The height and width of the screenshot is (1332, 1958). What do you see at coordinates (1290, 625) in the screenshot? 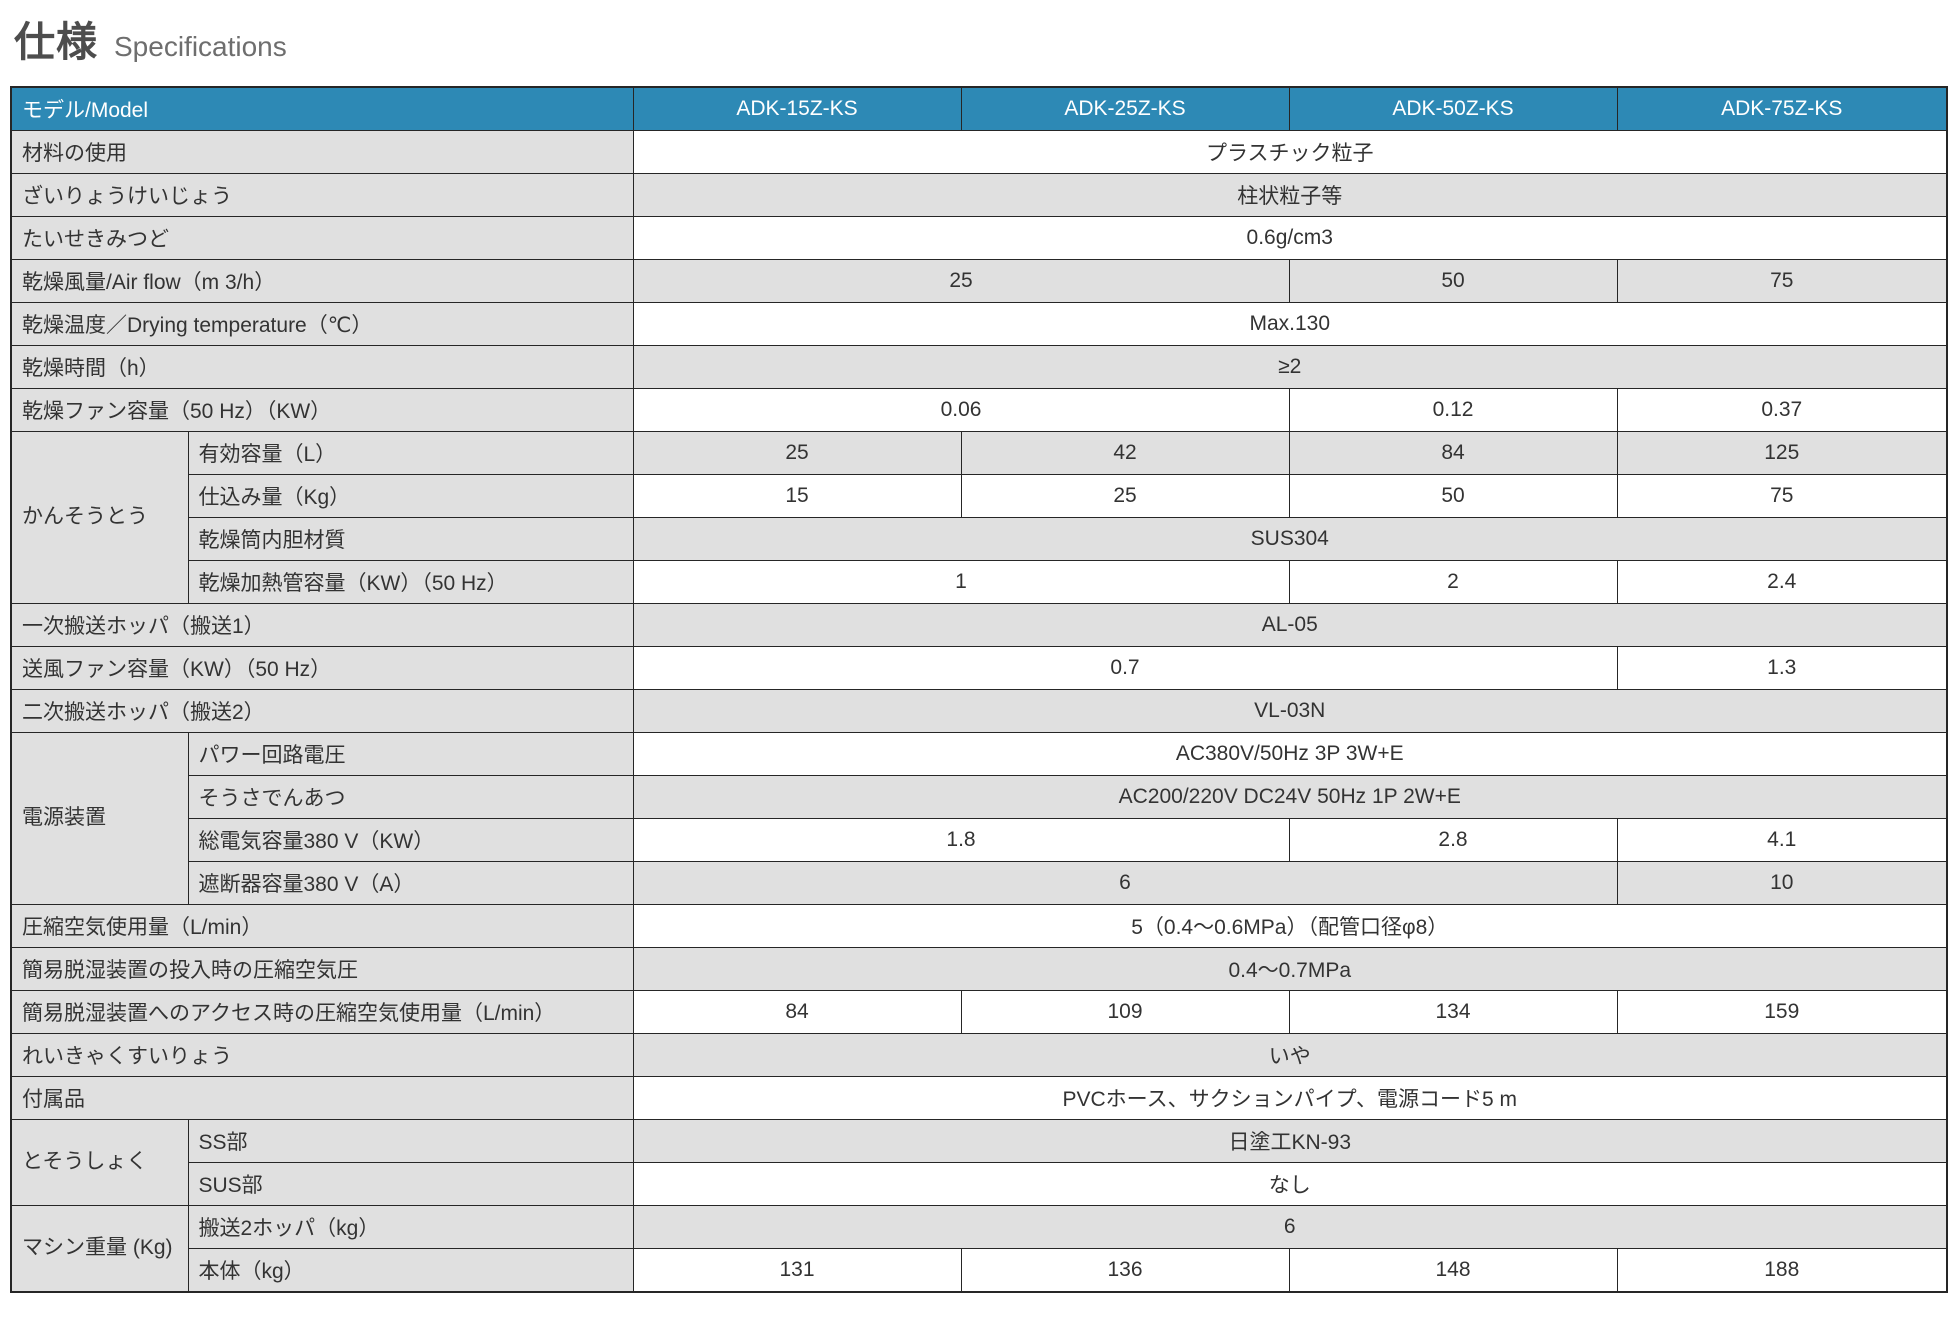
I see `value-cell: AL-05` at bounding box center [1290, 625].